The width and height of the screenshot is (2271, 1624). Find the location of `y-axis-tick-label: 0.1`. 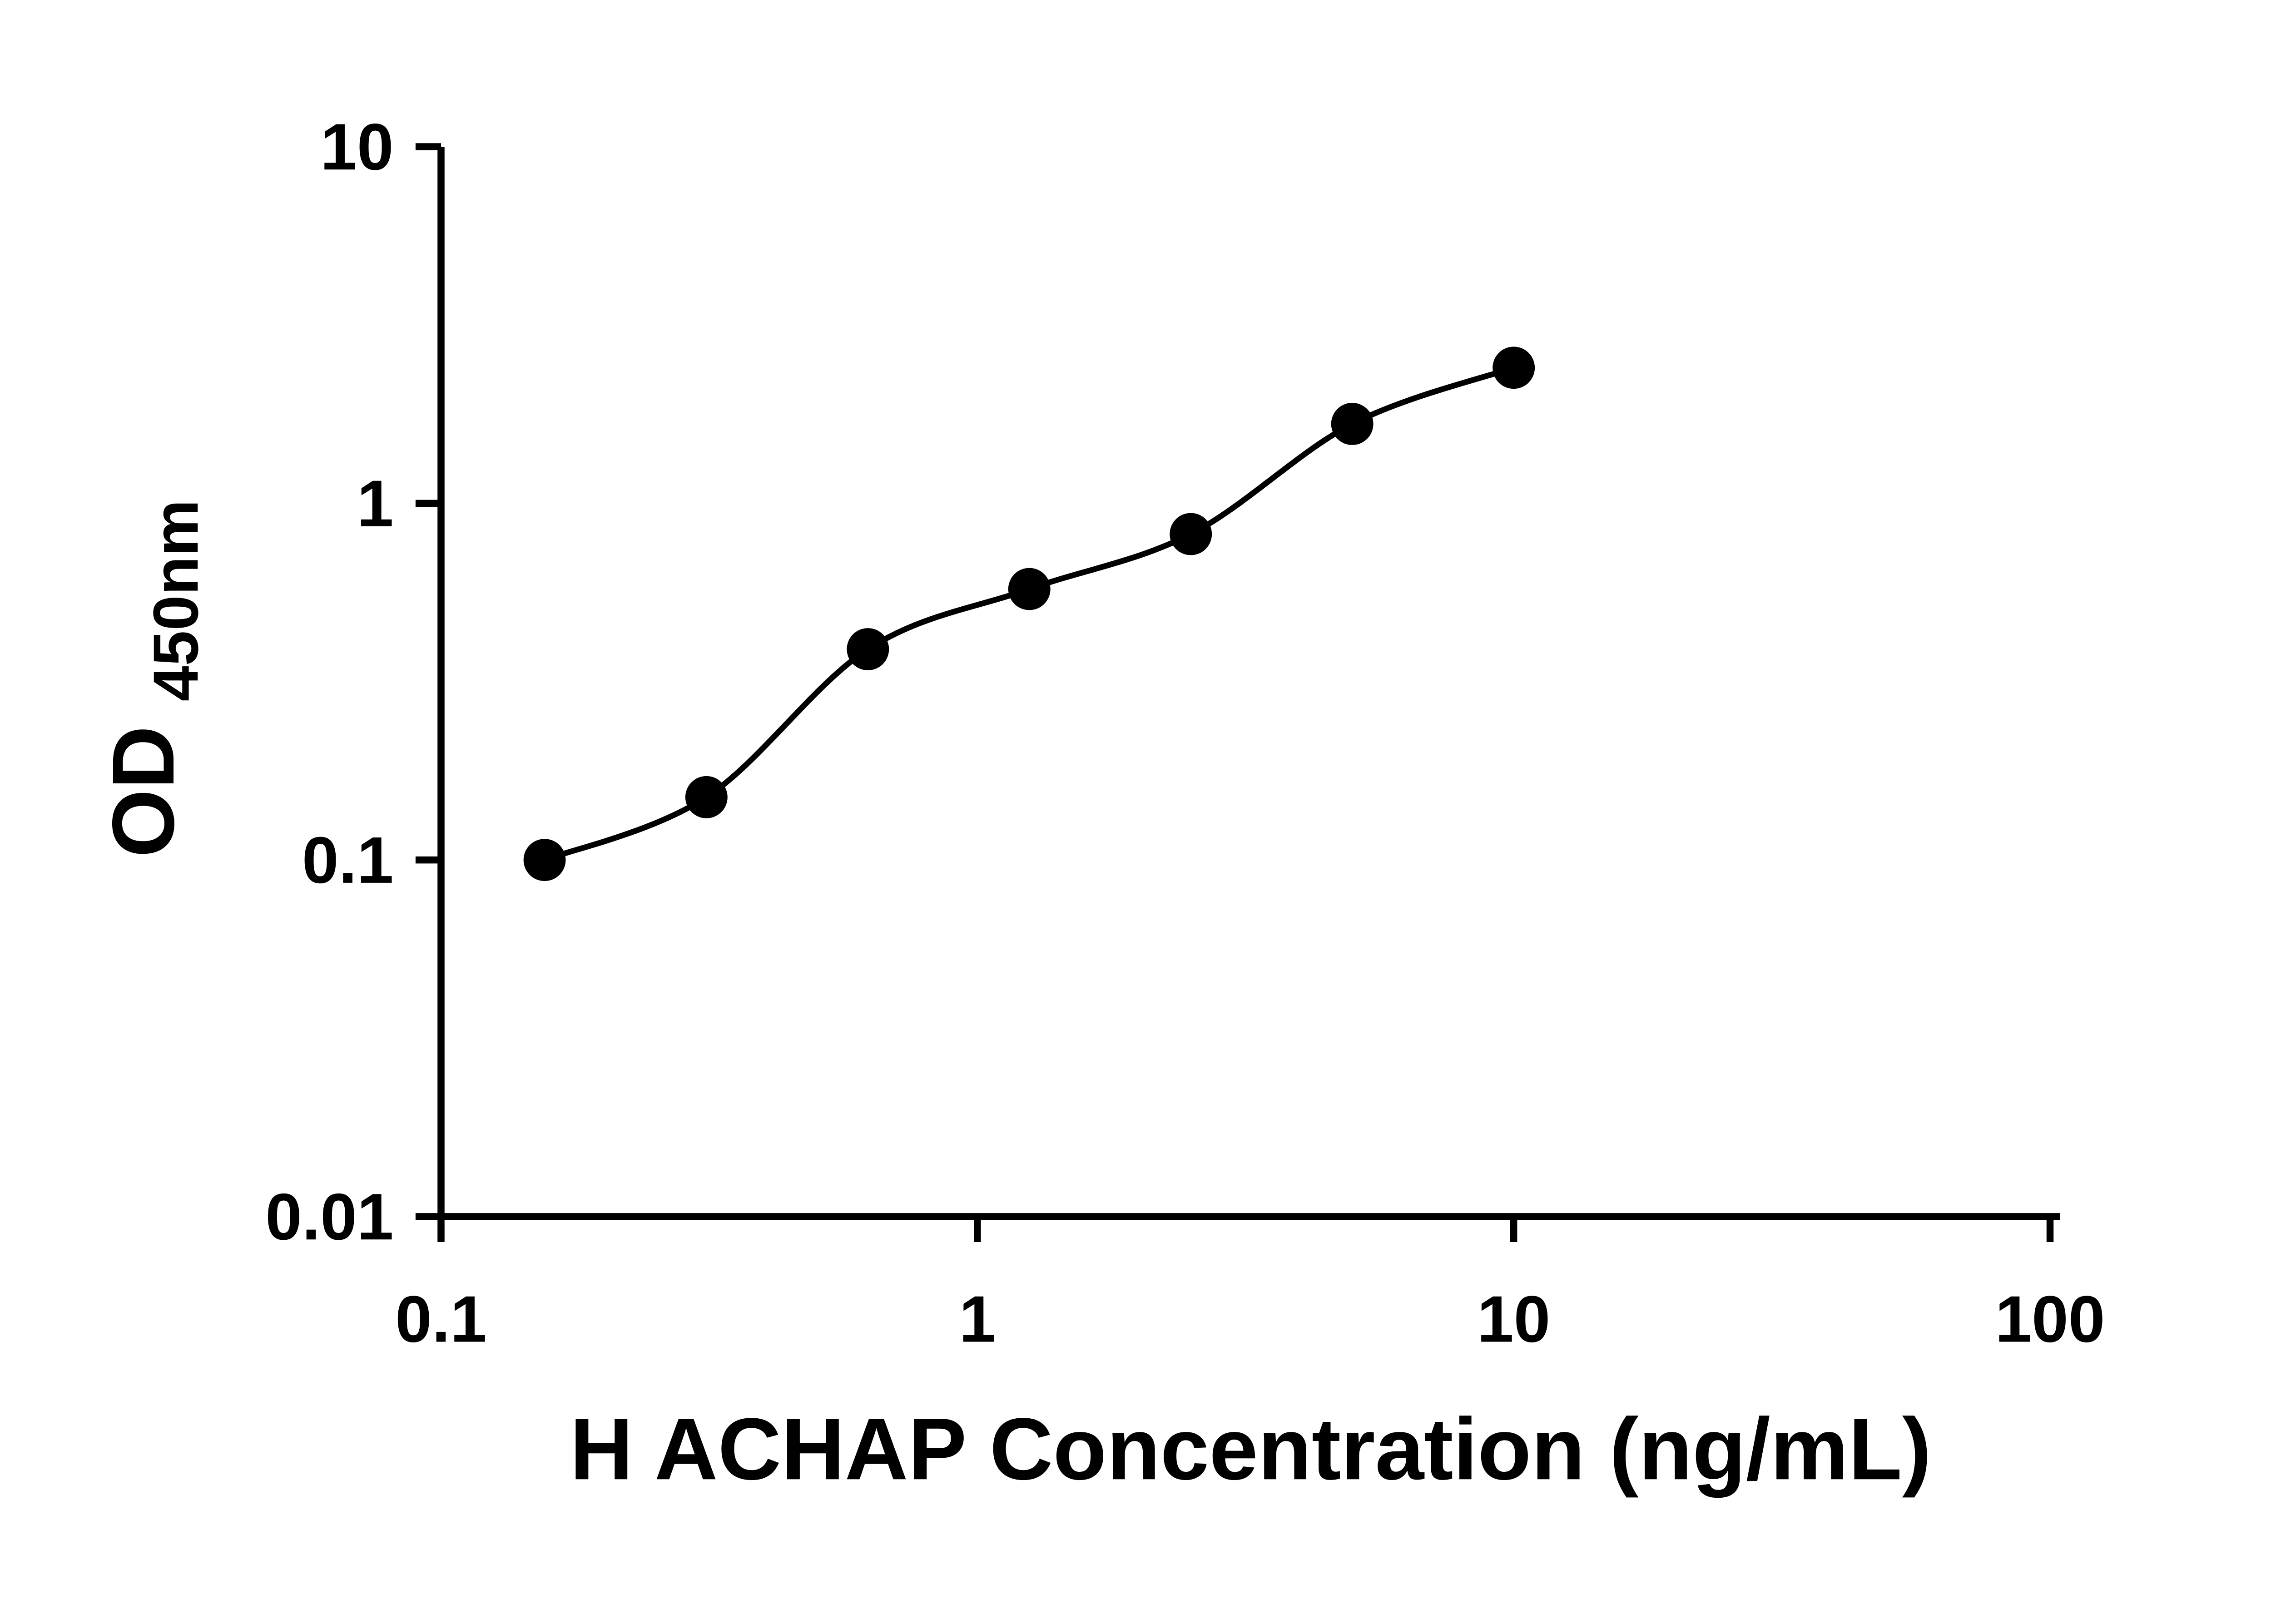

y-axis-tick-label: 0.1 is located at coordinates (348, 860).